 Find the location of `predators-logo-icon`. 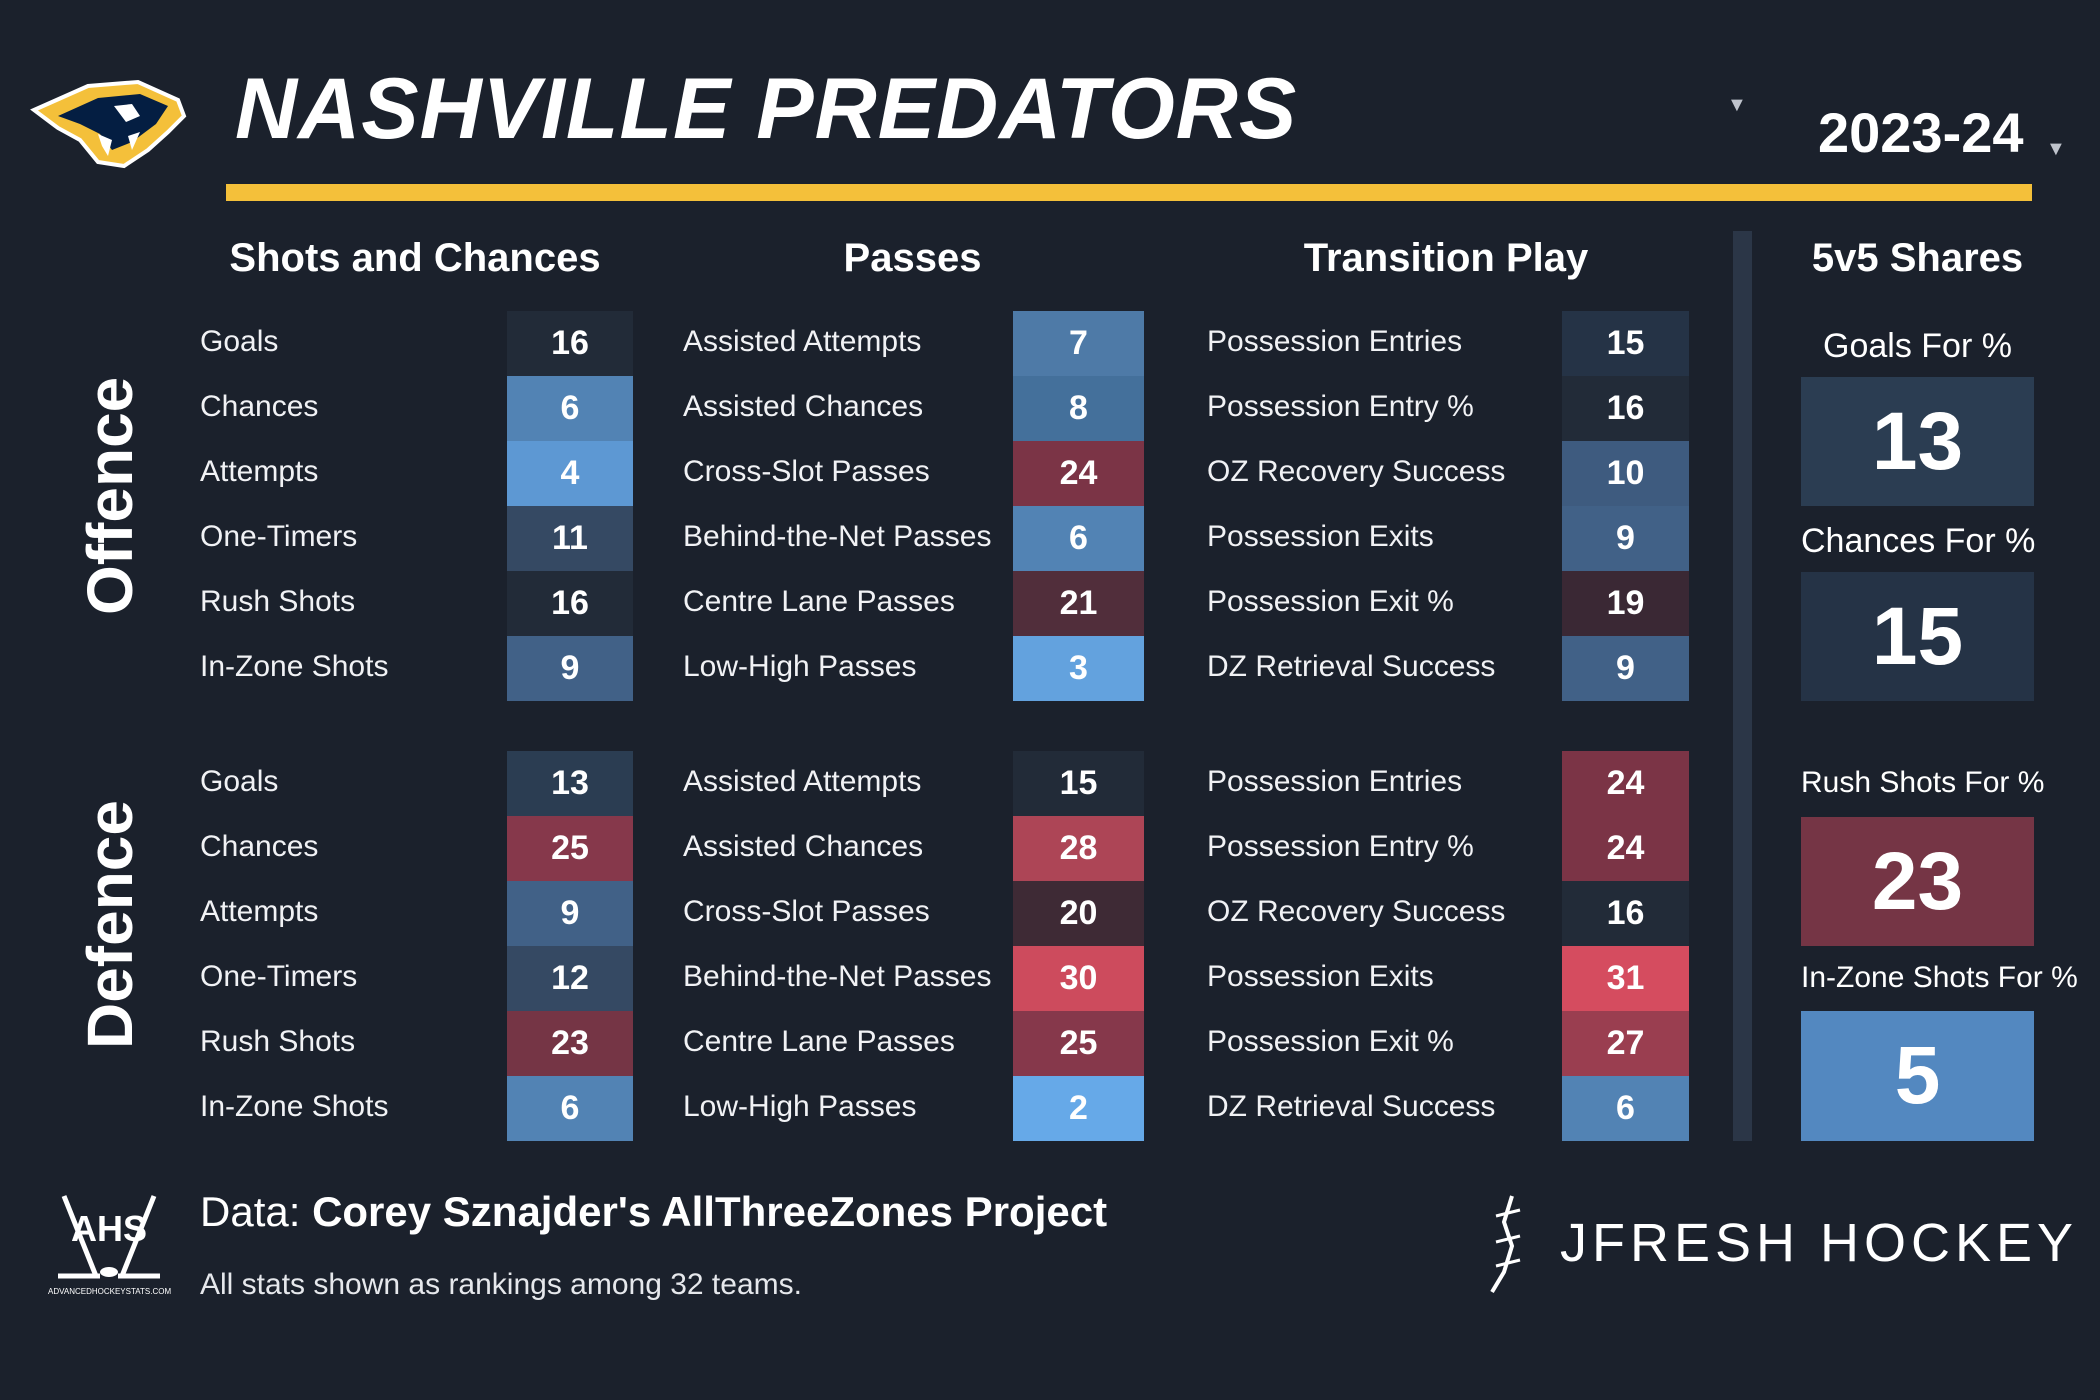

predators-logo-icon is located at coordinates (108, 124).